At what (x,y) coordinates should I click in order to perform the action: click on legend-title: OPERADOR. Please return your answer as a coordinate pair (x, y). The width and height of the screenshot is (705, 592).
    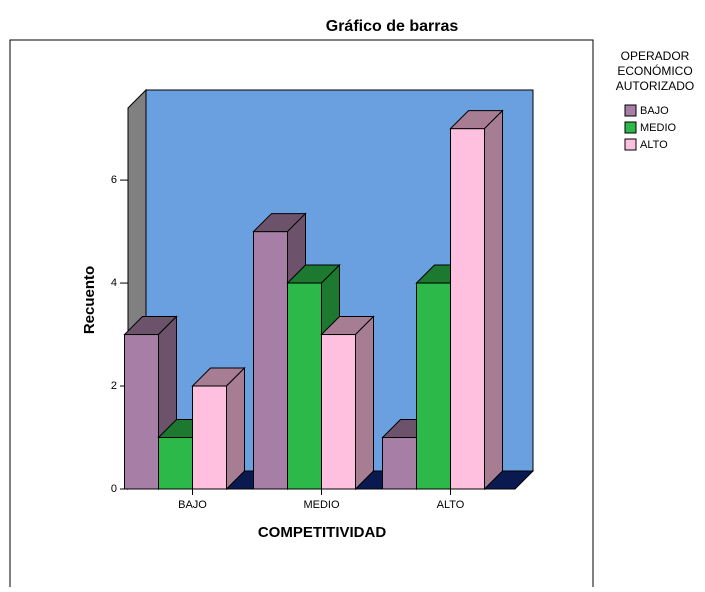
    Looking at the image, I should click on (655, 56).